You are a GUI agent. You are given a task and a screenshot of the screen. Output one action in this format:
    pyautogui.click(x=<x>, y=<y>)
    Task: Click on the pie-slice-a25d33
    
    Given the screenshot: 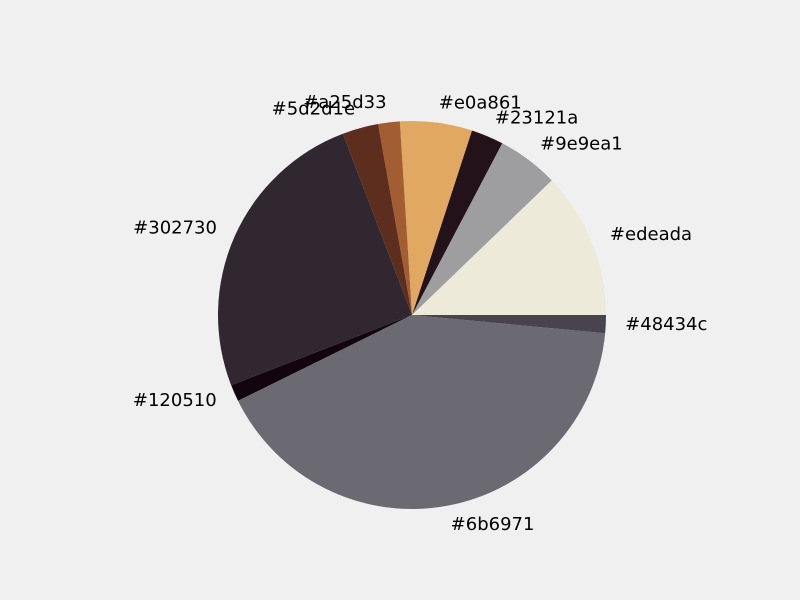 What is the action you would take?
    pyautogui.click(x=395, y=218)
    